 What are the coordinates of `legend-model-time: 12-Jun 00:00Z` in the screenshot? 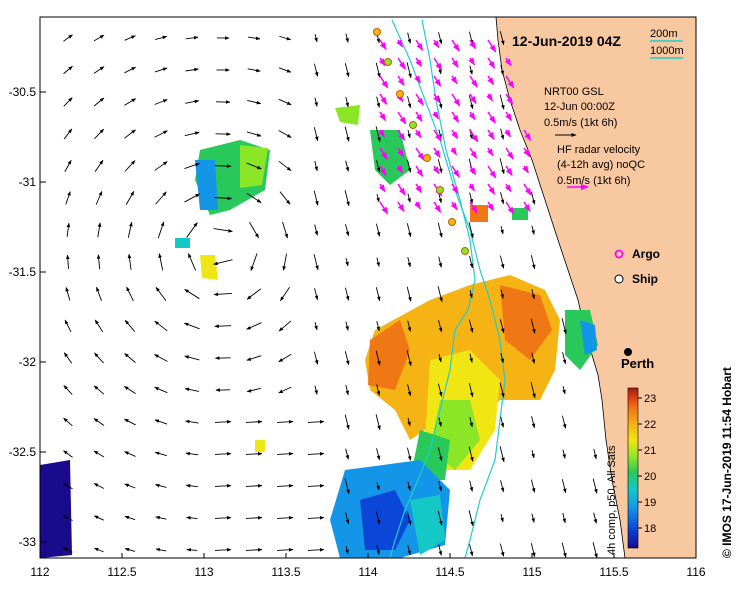 It's located at (579, 107).